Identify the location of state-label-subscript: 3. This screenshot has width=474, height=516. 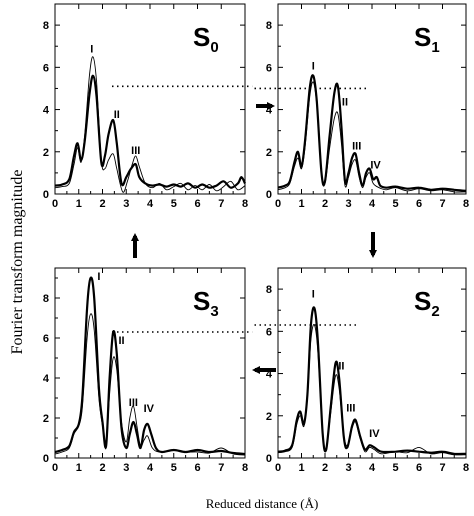
(214, 311).